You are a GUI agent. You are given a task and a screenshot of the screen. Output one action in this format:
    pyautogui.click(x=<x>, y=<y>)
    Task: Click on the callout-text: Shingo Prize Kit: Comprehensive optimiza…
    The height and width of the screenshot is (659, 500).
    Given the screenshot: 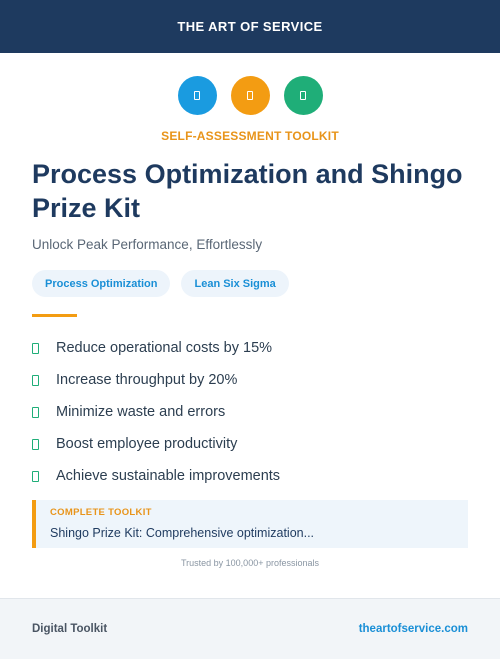 What is the action you would take?
    pyautogui.click(x=182, y=533)
    